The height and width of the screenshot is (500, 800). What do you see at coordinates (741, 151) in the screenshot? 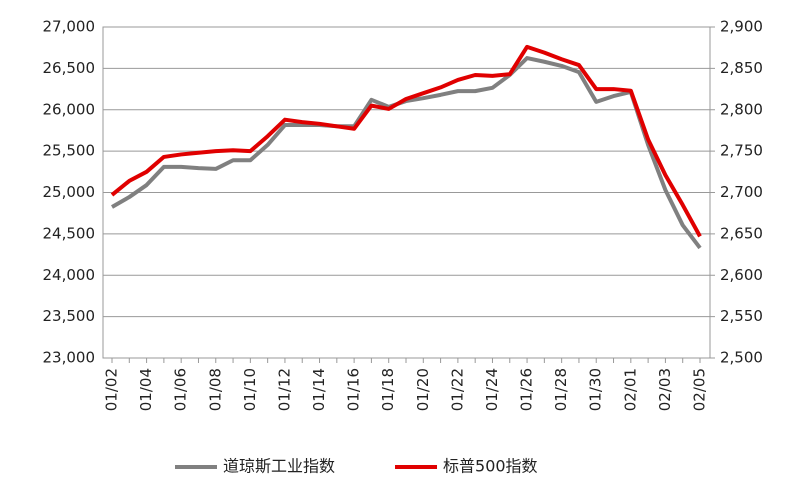
I see `y2-tick-label: 2,750` at bounding box center [741, 151].